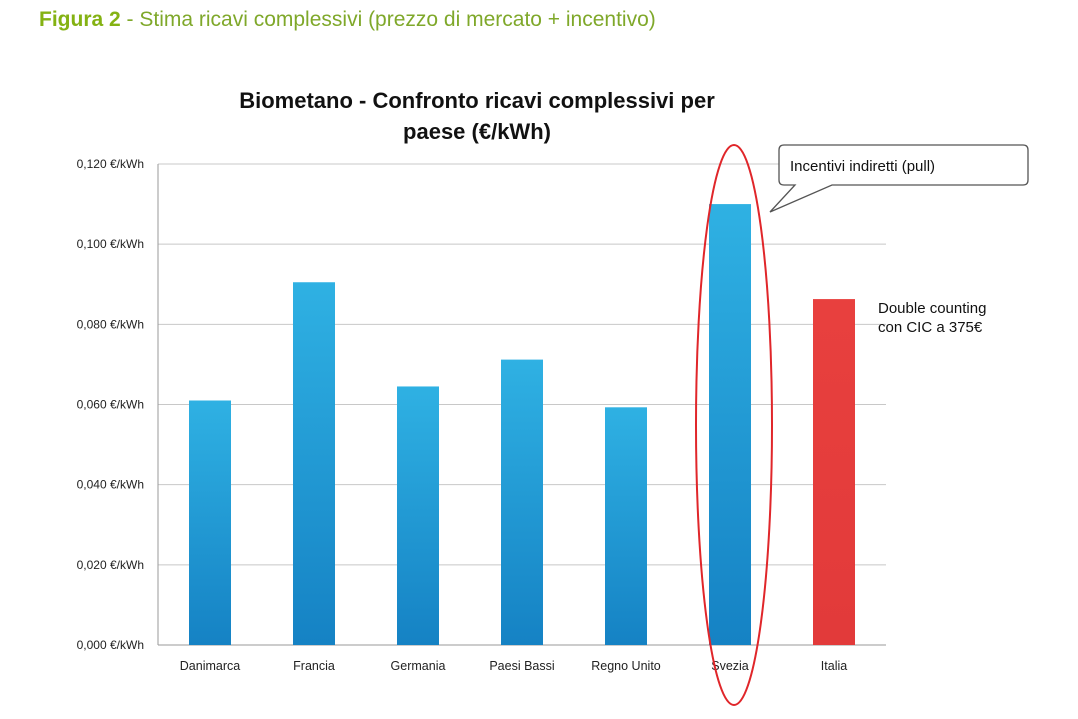 Image resolution: width=1078 pixels, height=719 pixels. I want to click on bar-danimarca, so click(210, 522).